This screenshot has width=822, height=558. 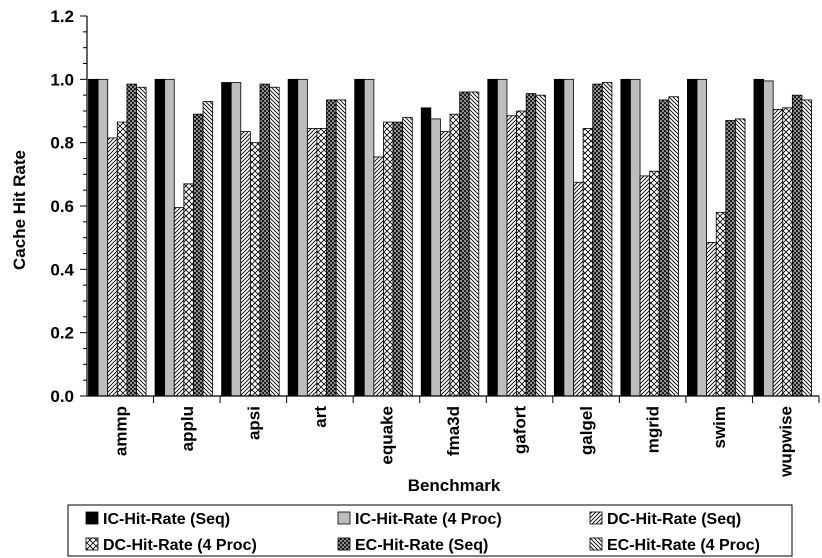 I want to click on y-axis-title: Cache Hit Rate, so click(x=19, y=210).